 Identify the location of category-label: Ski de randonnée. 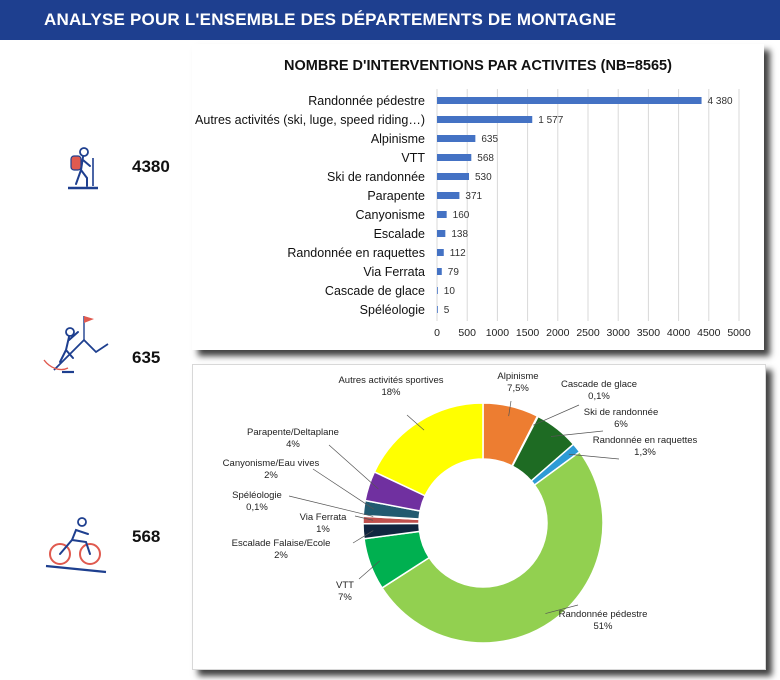
(376, 177).